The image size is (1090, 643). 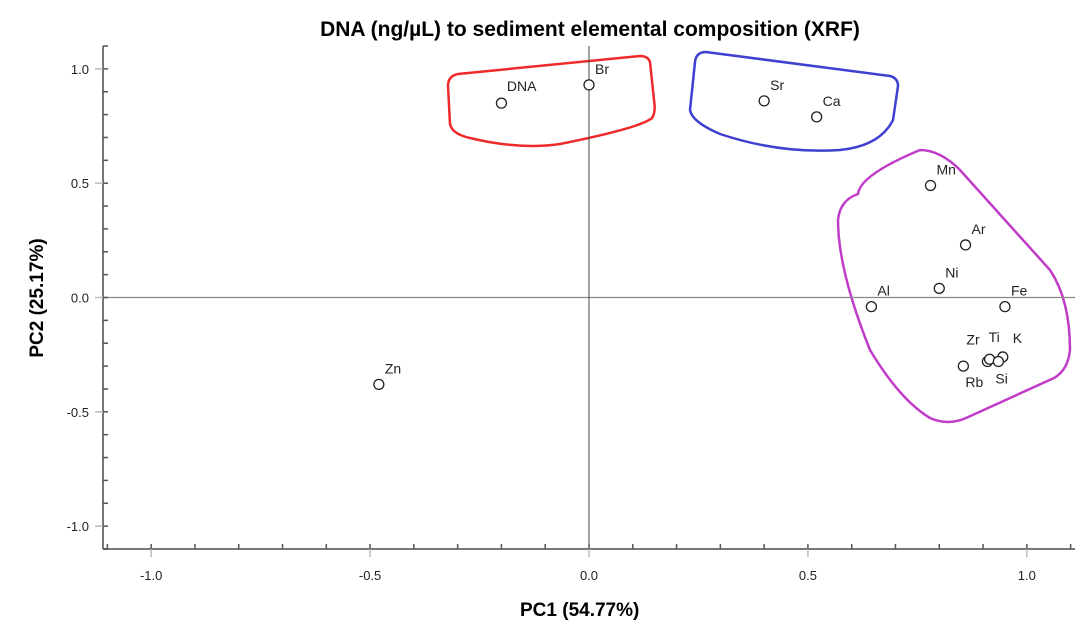 I want to click on point-label-ti: Ti, so click(x=994, y=337).